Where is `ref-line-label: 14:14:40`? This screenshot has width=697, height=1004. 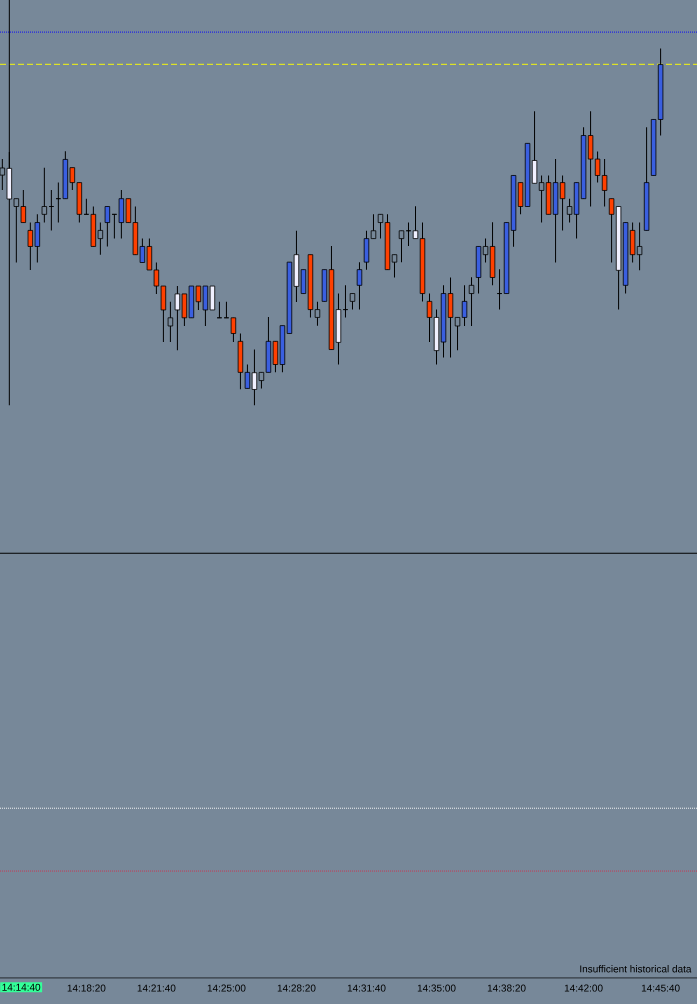 ref-line-label: 14:14:40 is located at coordinates (21, 987).